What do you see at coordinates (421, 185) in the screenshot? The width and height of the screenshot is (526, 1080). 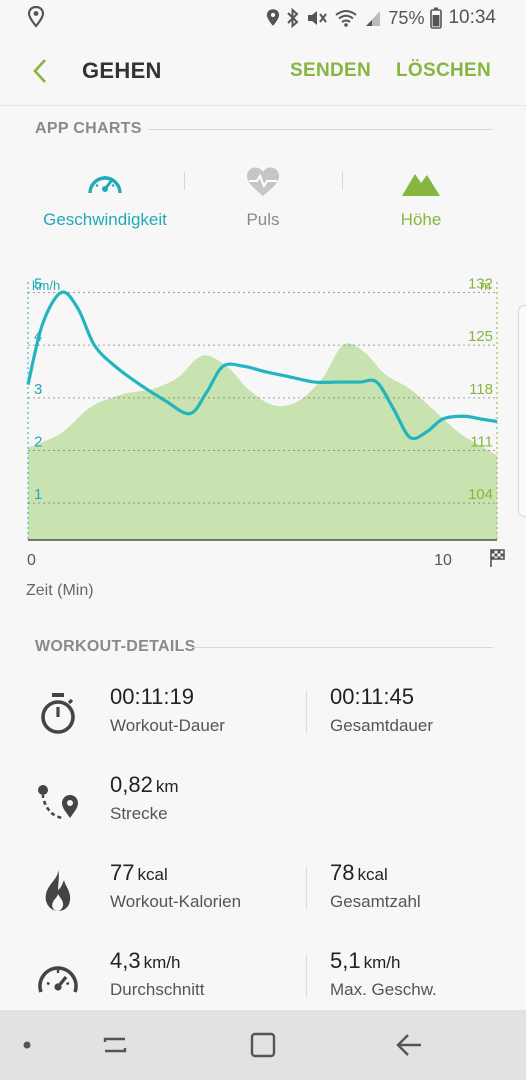 I see `mountain-icon` at bounding box center [421, 185].